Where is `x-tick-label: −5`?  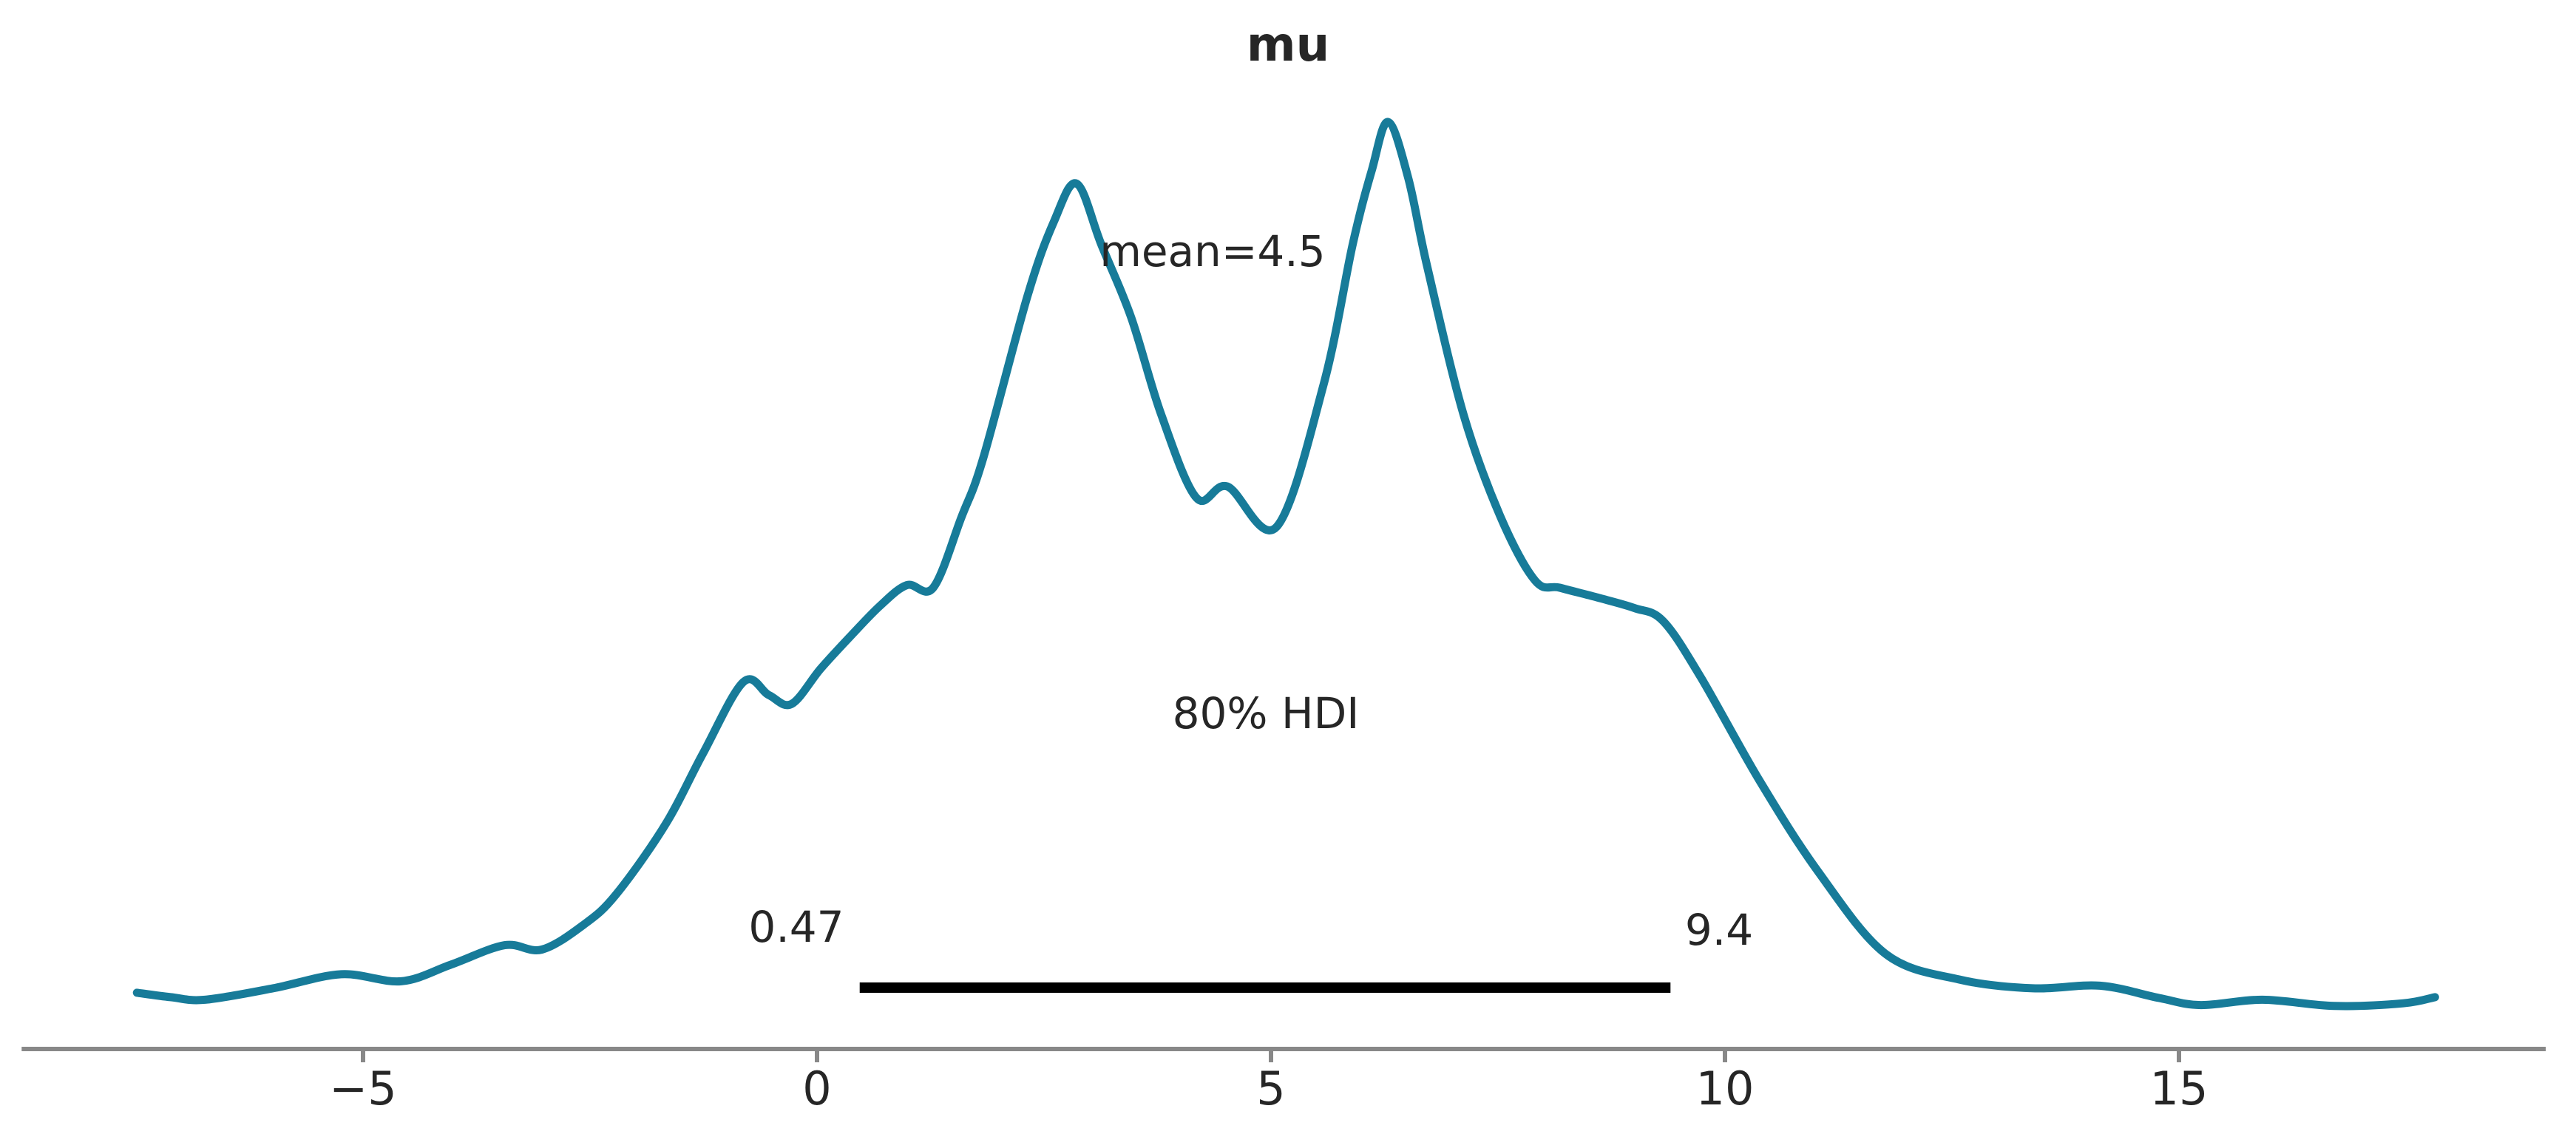 x-tick-label: −5 is located at coordinates (362, 1089).